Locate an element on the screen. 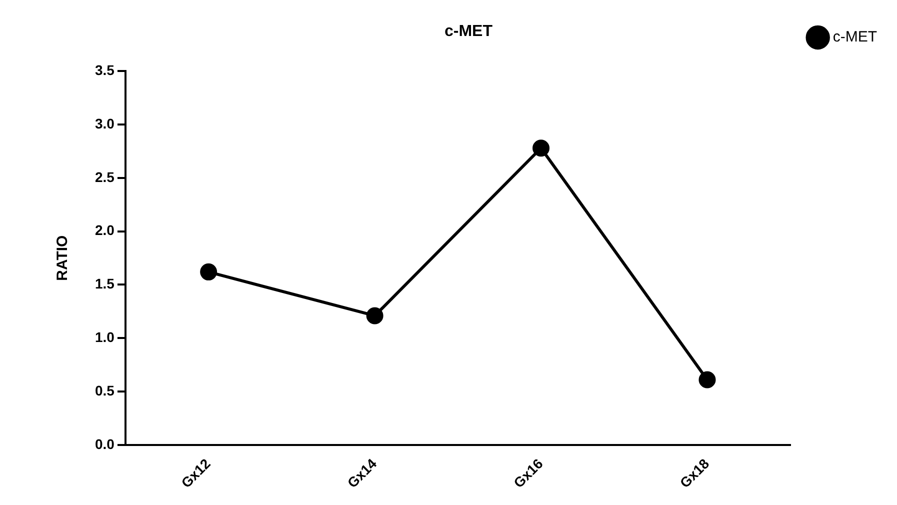  y-tick-label: 3.5 is located at coordinates (104, 70).